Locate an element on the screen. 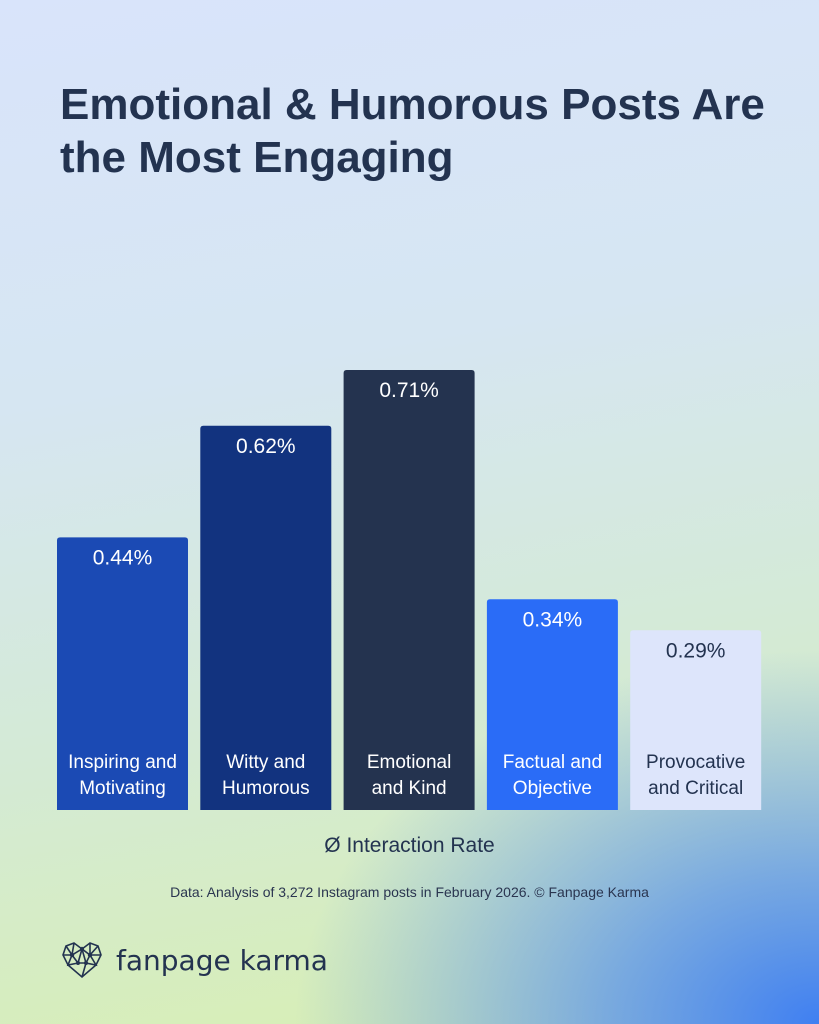 The width and height of the screenshot is (819, 1024). category-label: Witty and is located at coordinates (265, 762).